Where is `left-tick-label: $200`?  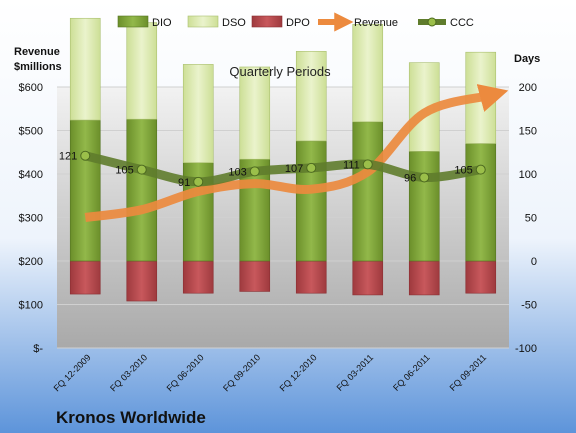
left-tick-label: $200 is located at coordinates (31, 262).